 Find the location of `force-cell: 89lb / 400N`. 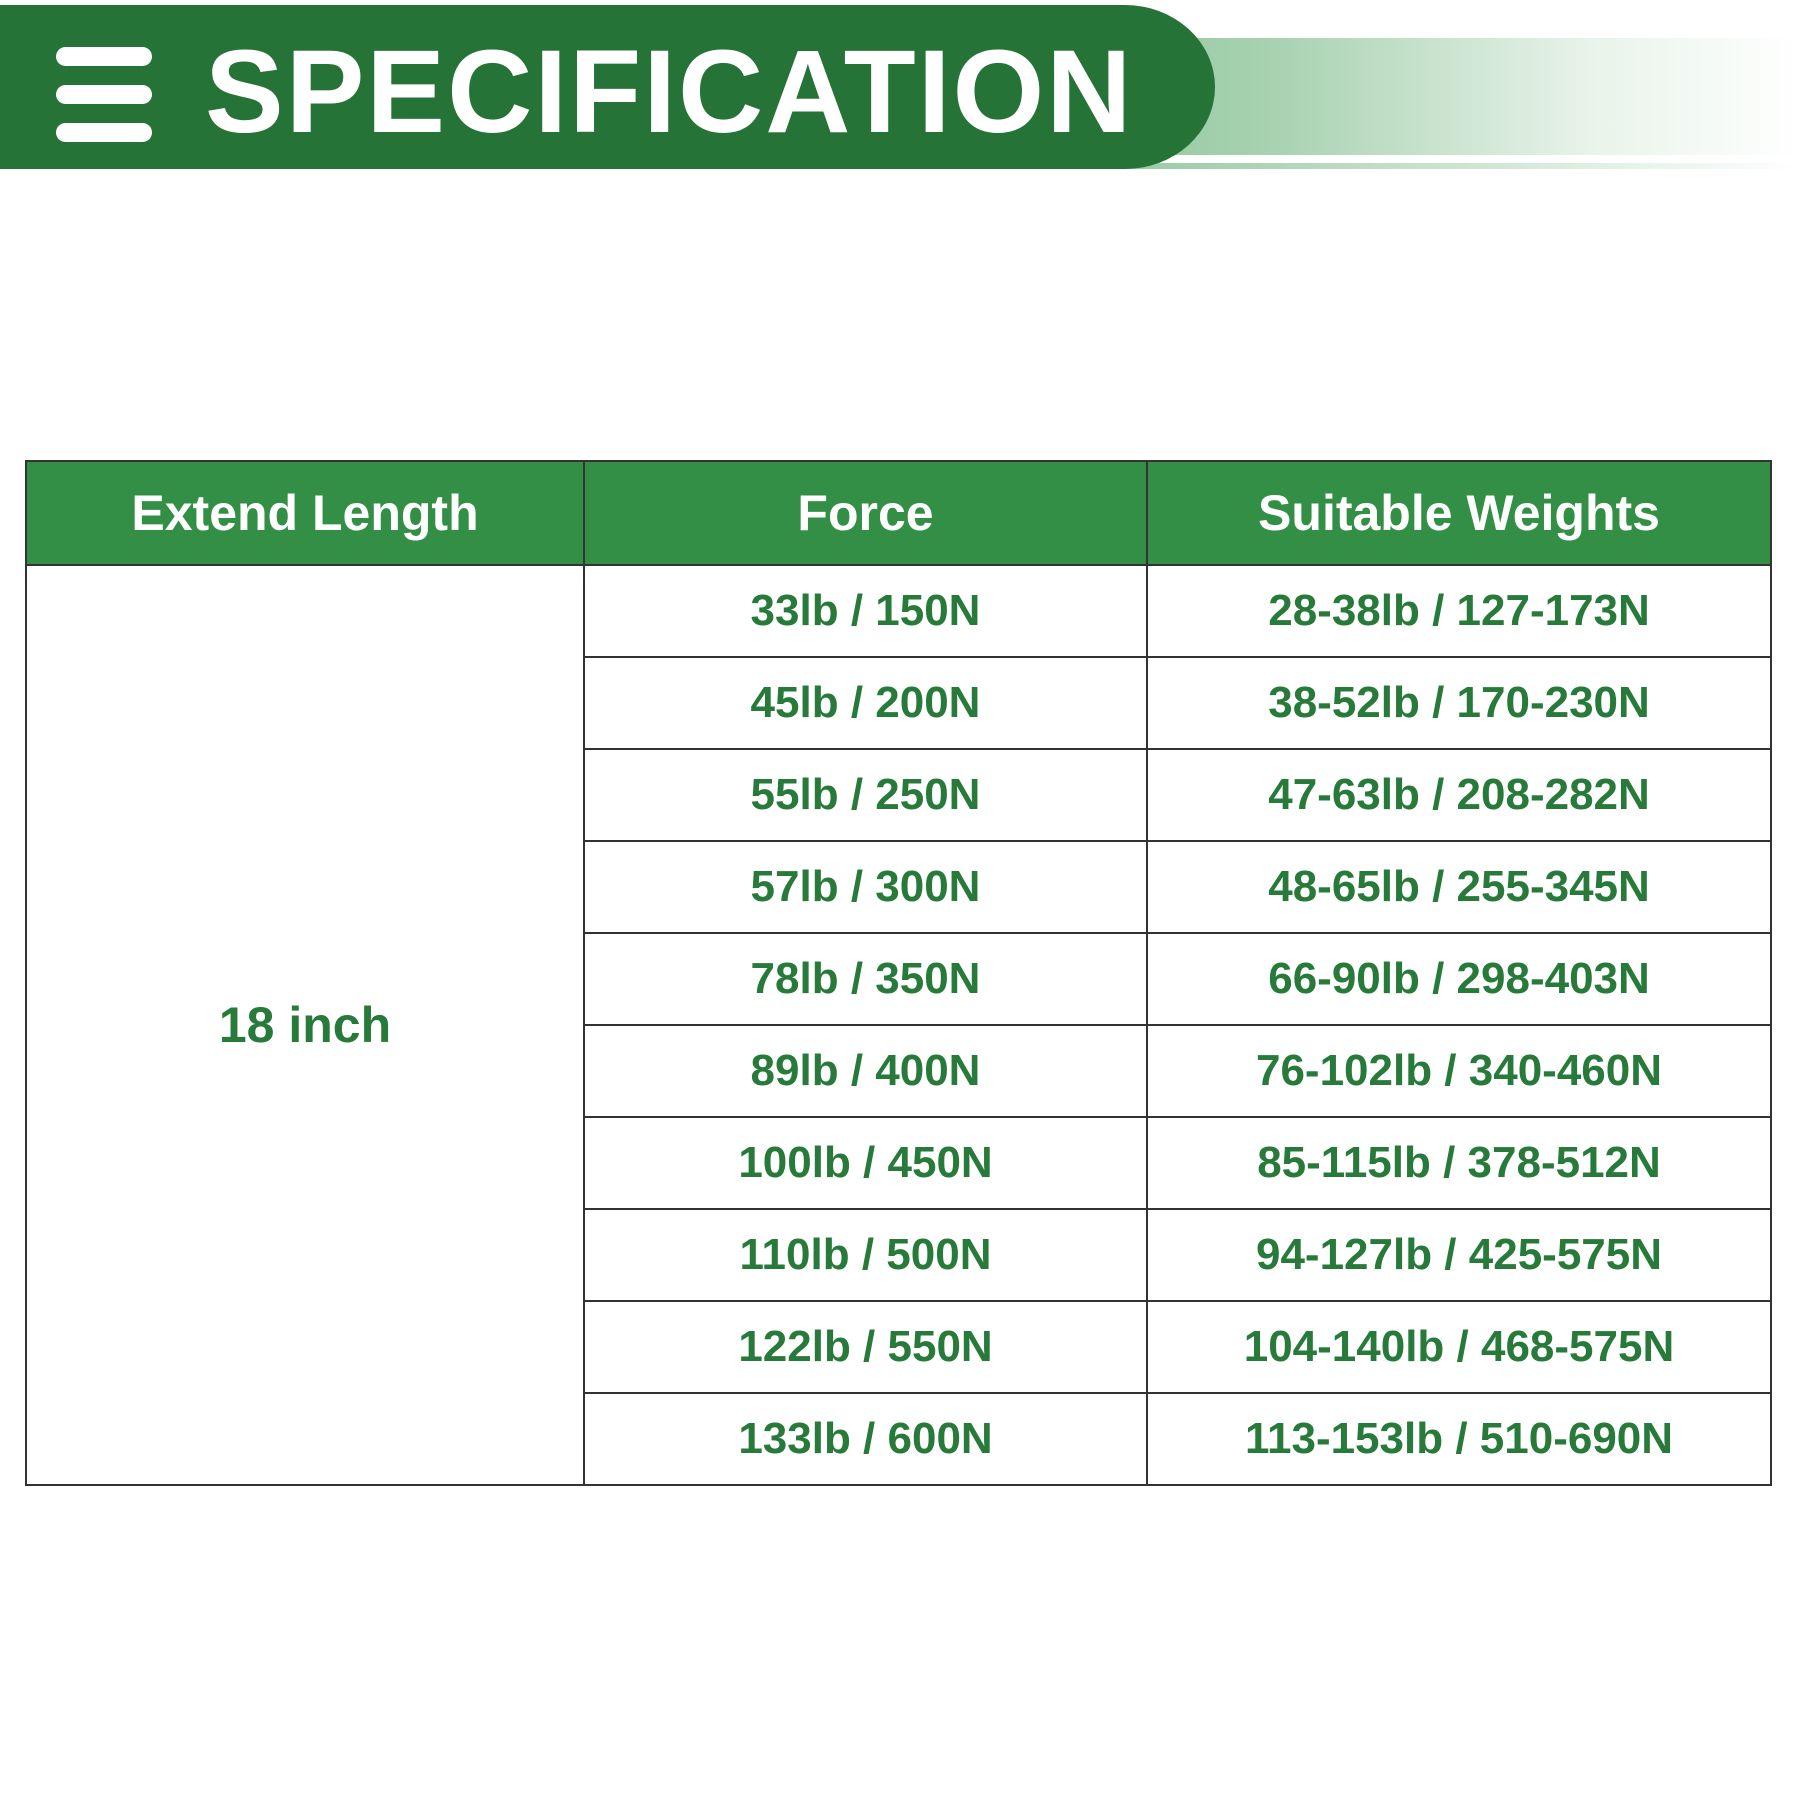

force-cell: 89lb / 400N is located at coordinates (865, 1071).